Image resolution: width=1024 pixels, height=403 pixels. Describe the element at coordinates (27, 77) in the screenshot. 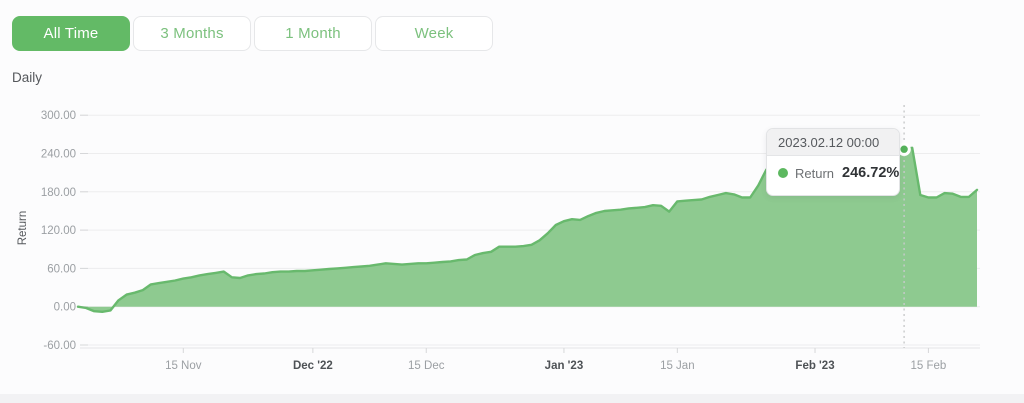

I see `frequency-label: Daily` at that location.